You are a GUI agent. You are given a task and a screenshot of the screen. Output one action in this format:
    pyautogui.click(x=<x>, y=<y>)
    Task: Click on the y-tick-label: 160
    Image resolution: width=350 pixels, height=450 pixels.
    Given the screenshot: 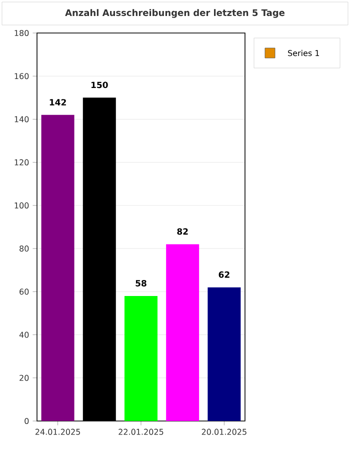 What is the action you would take?
    pyautogui.click(x=21, y=76)
    